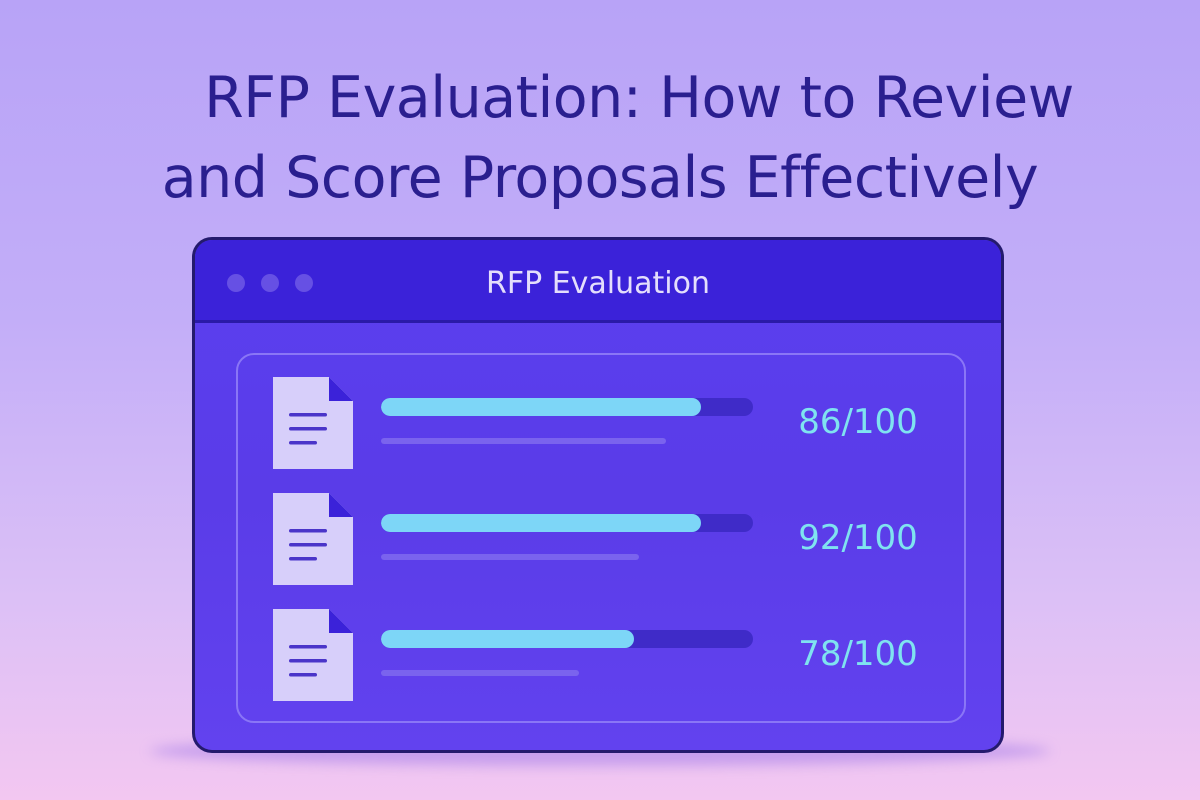  Describe the element at coordinates (858, 654) in the screenshot. I see `proposal-score: 78/100` at that location.